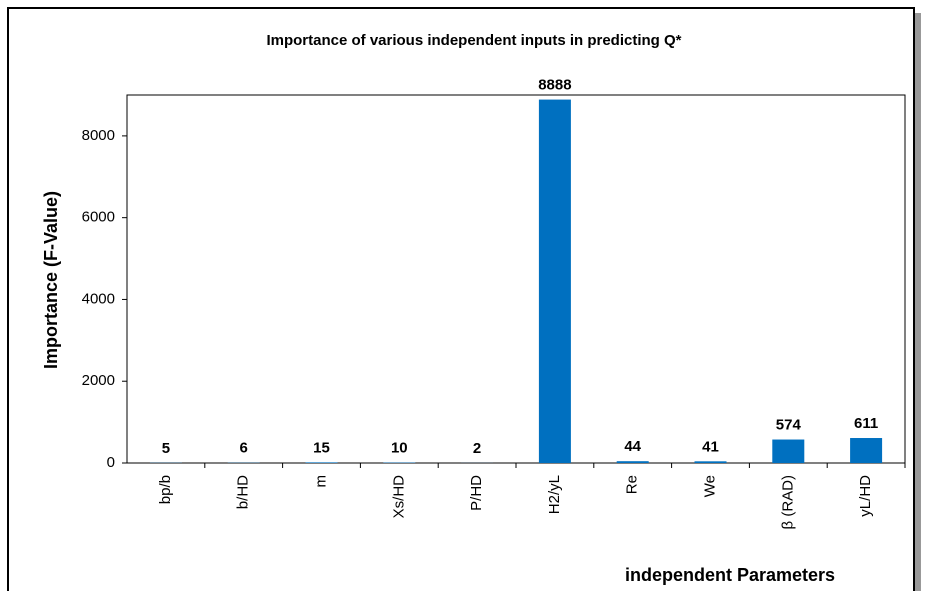 The width and height of the screenshot is (926, 591). What do you see at coordinates (709, 486) in the screenshot?
I see `x-tick-label: We` at bounding box center [709, 486].